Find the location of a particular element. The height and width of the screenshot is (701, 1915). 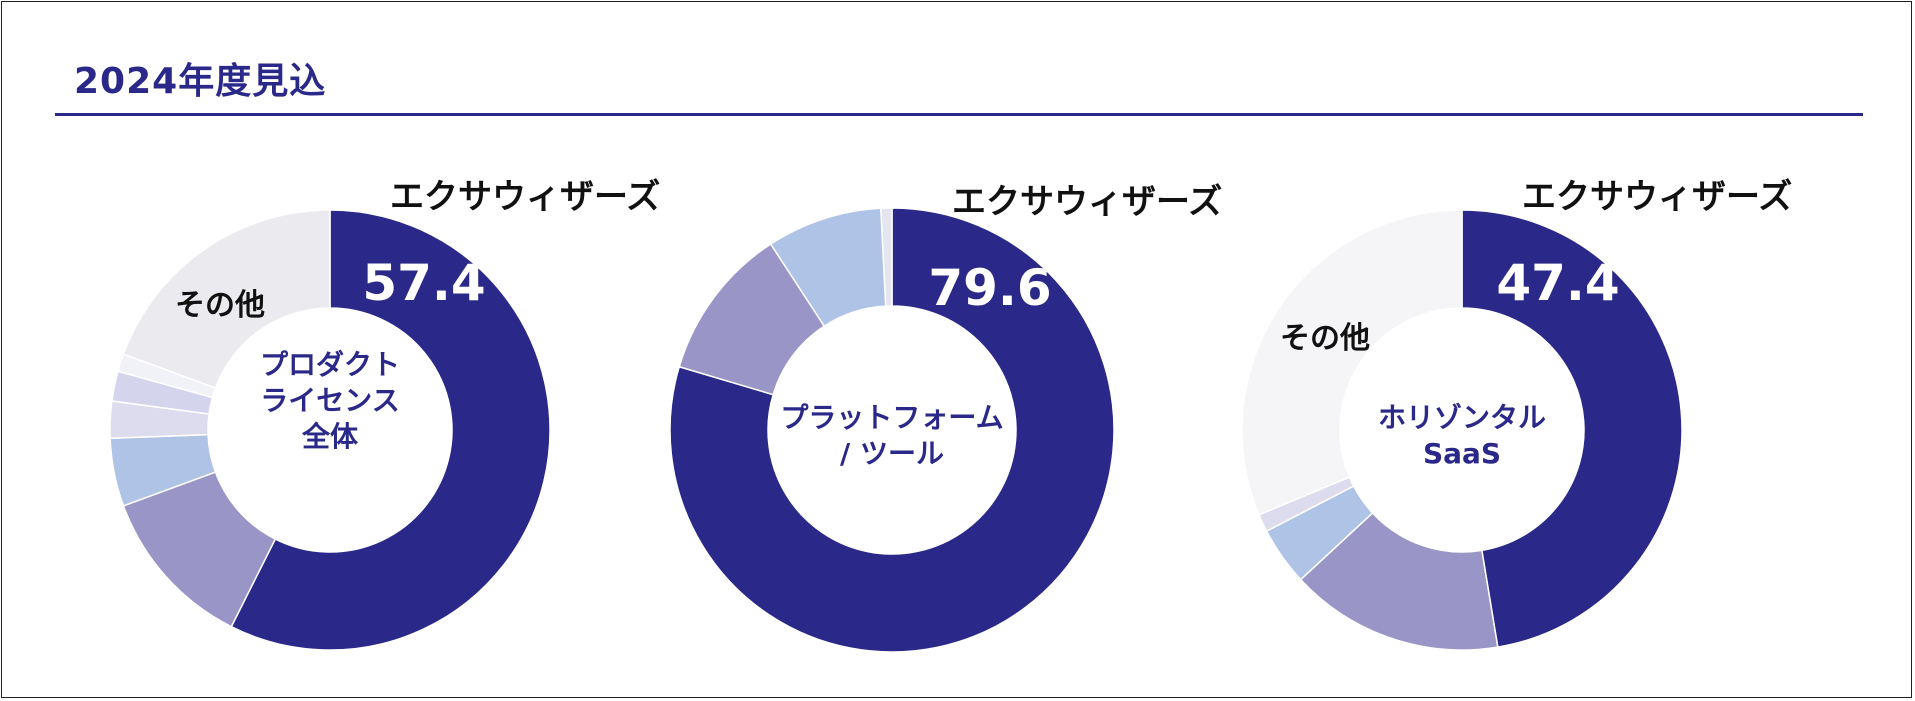

title-divider is located at coordinates (959, 114).